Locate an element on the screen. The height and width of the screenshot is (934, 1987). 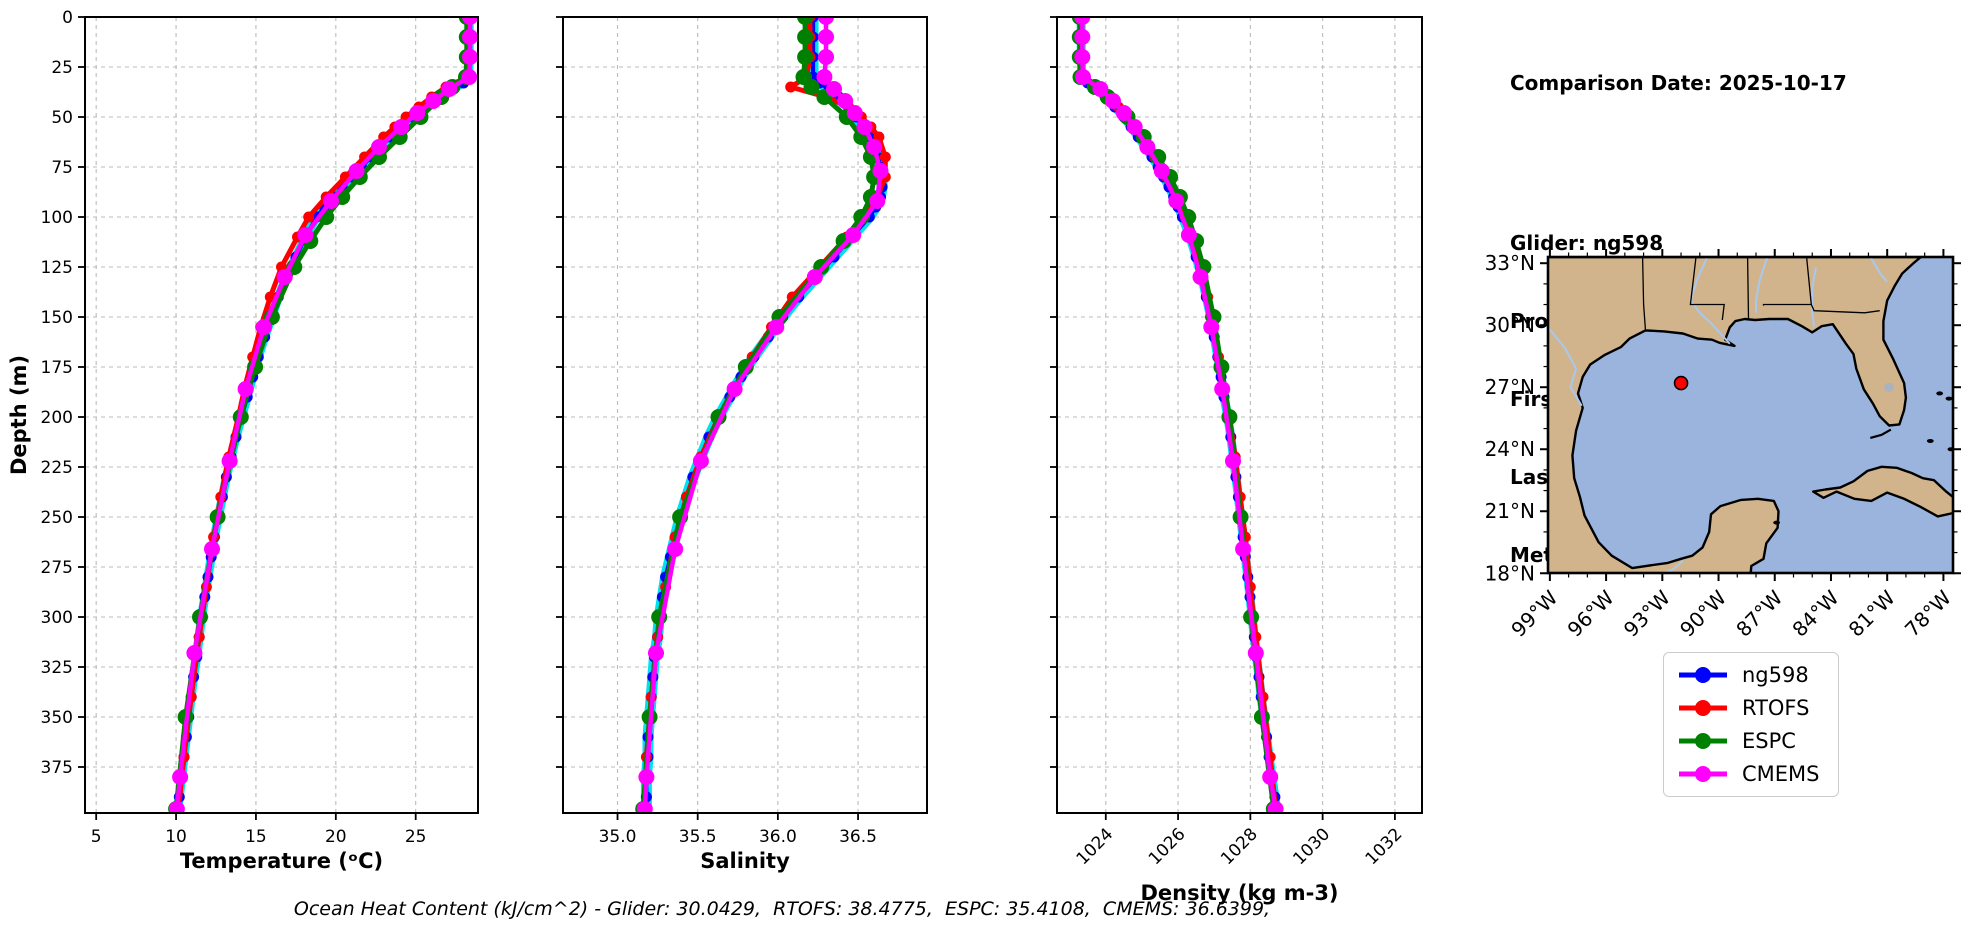
lon-label: 90°W is located at coordinates (1703, 613).